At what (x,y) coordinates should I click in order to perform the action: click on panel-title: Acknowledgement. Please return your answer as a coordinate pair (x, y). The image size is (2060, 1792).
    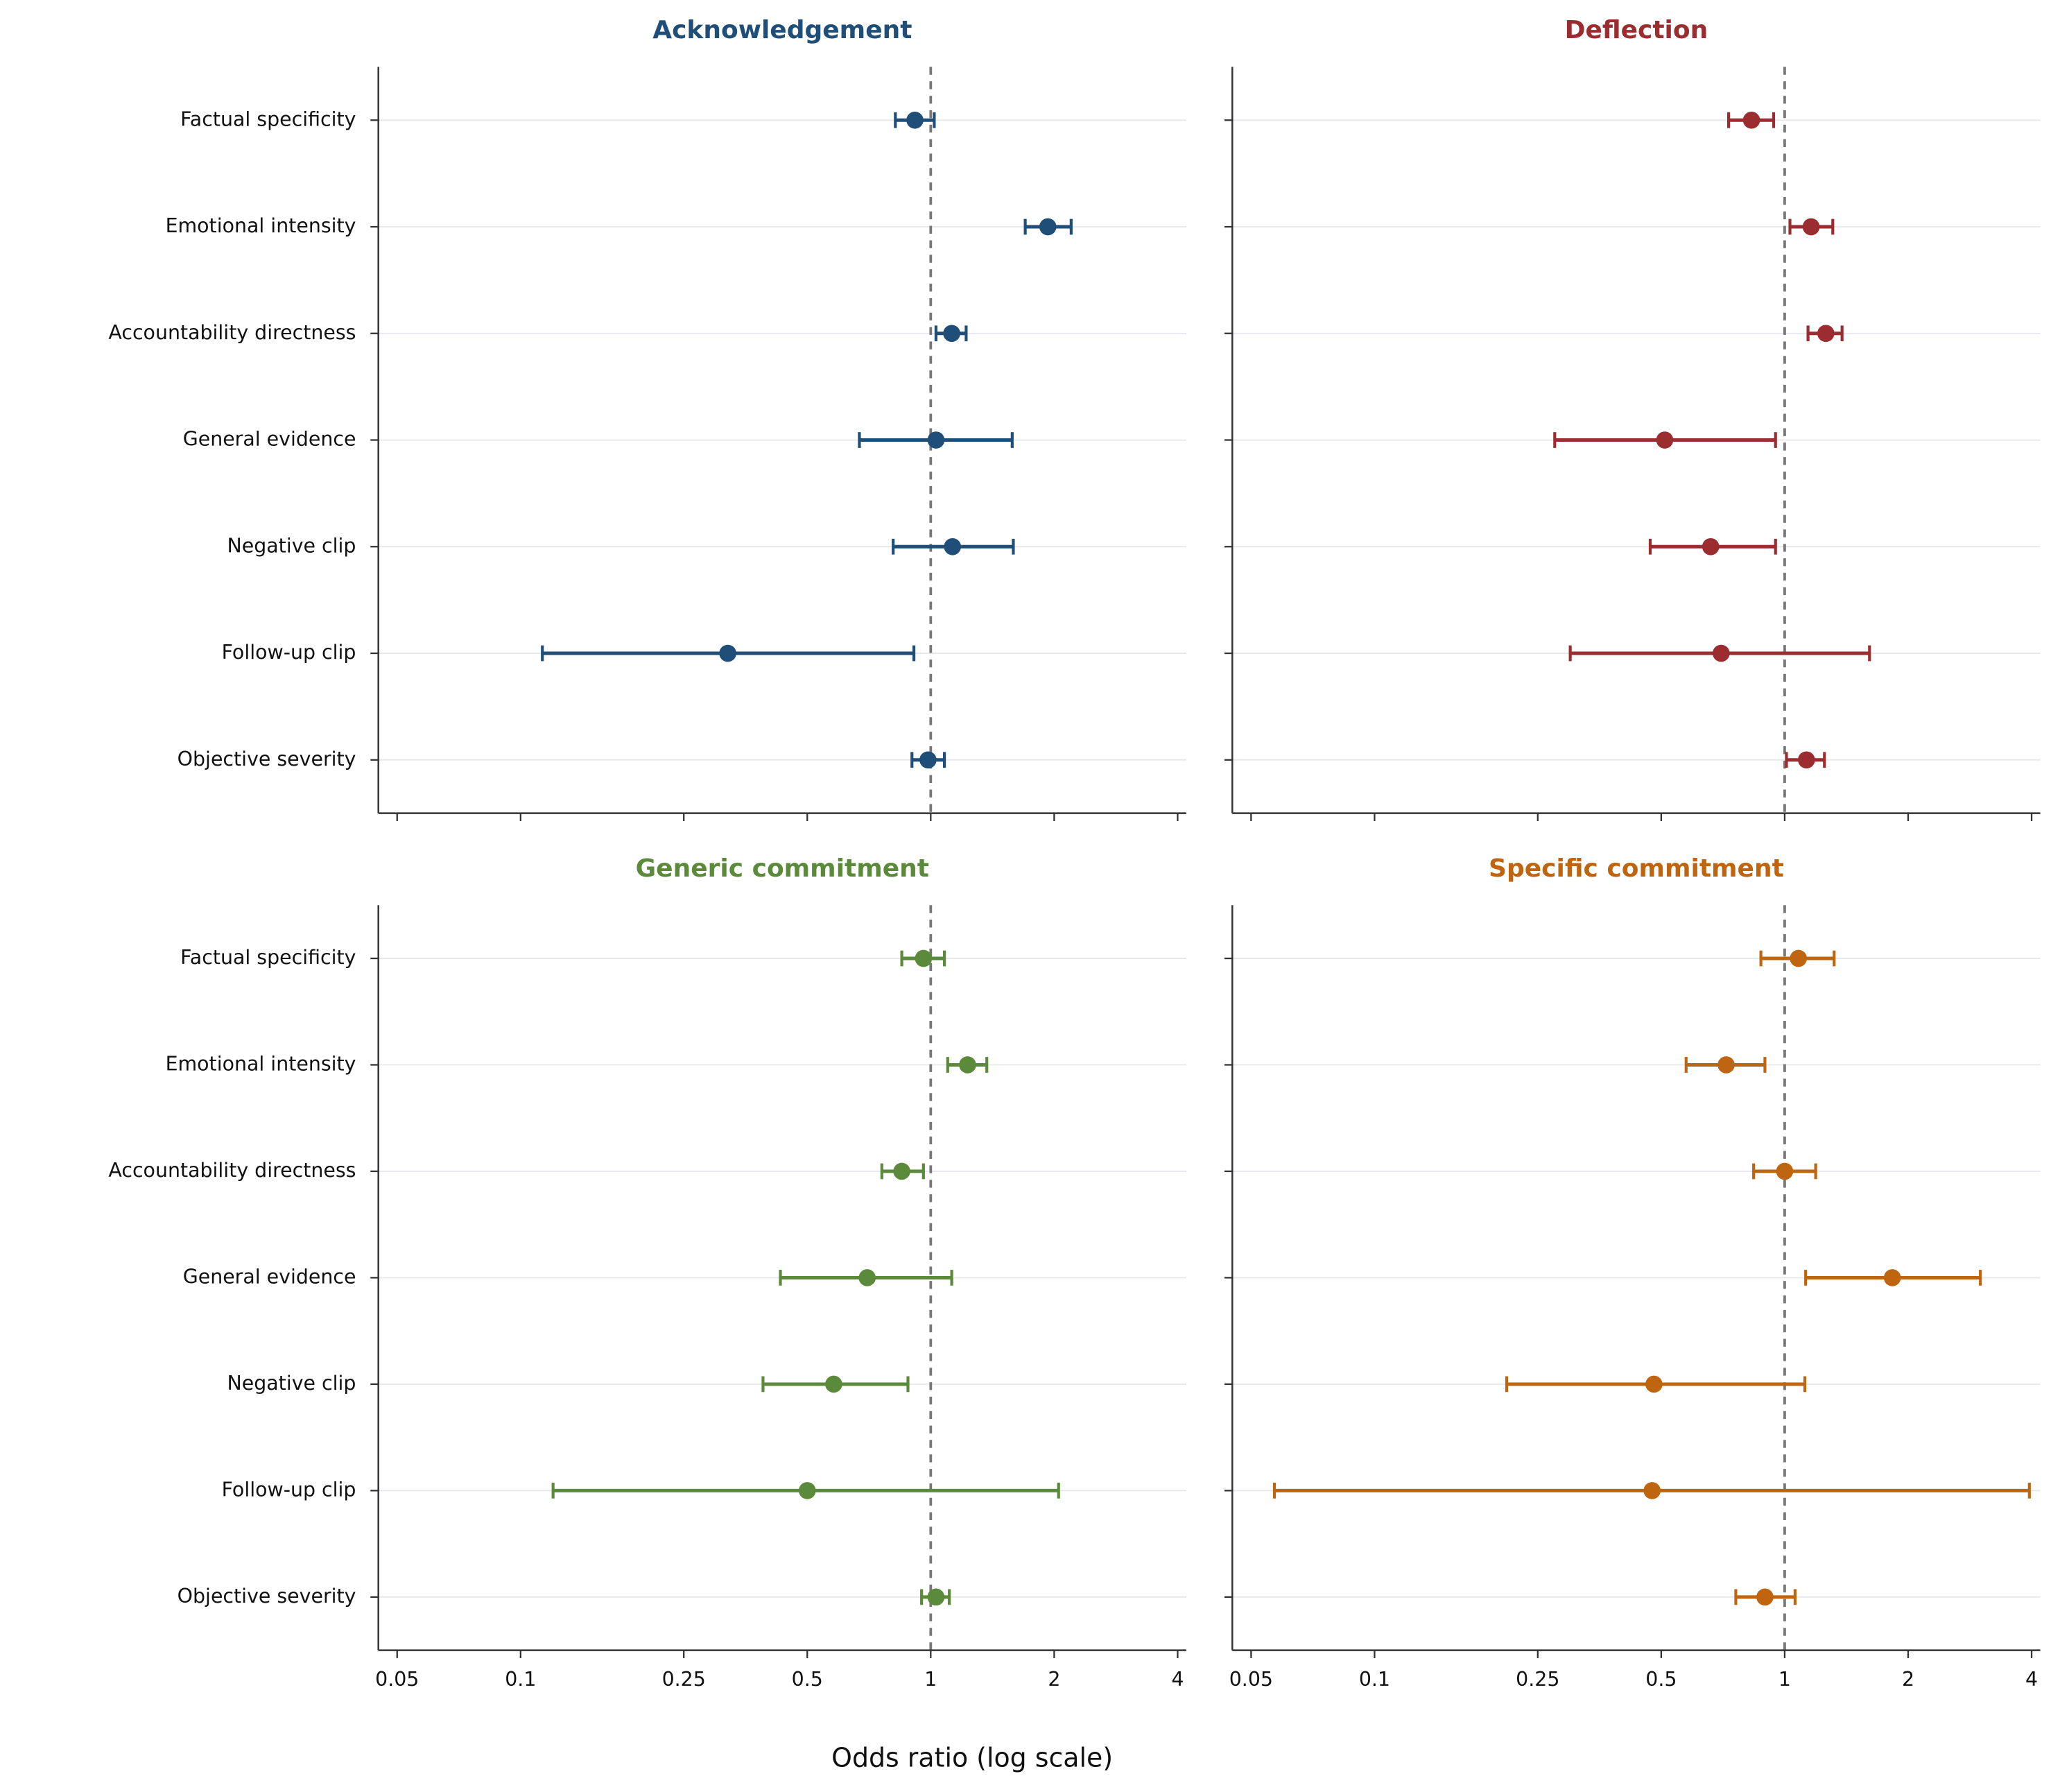
    Looking at the image, I should click on (782, 30).